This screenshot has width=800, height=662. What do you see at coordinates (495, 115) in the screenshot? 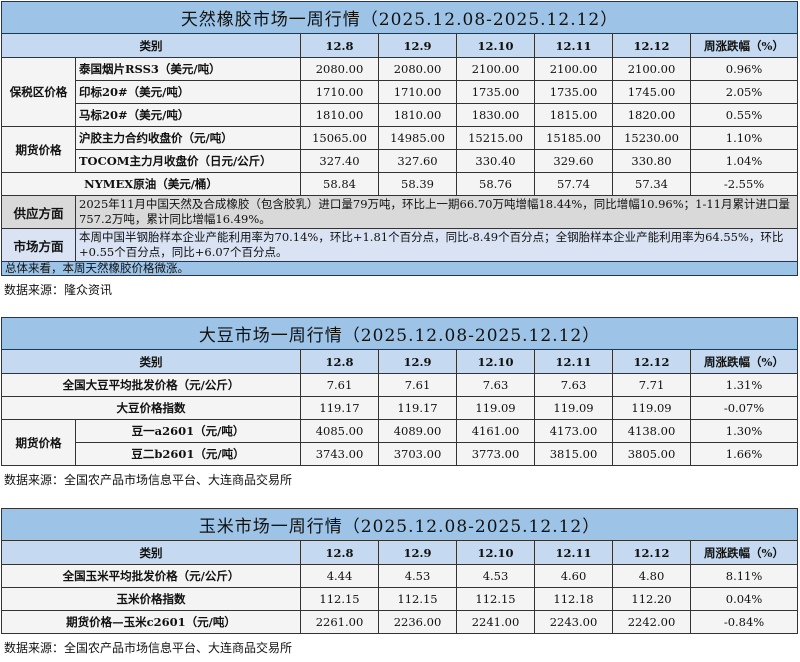
I see `price-value: 1830.00` at bounding box center [495, 115].